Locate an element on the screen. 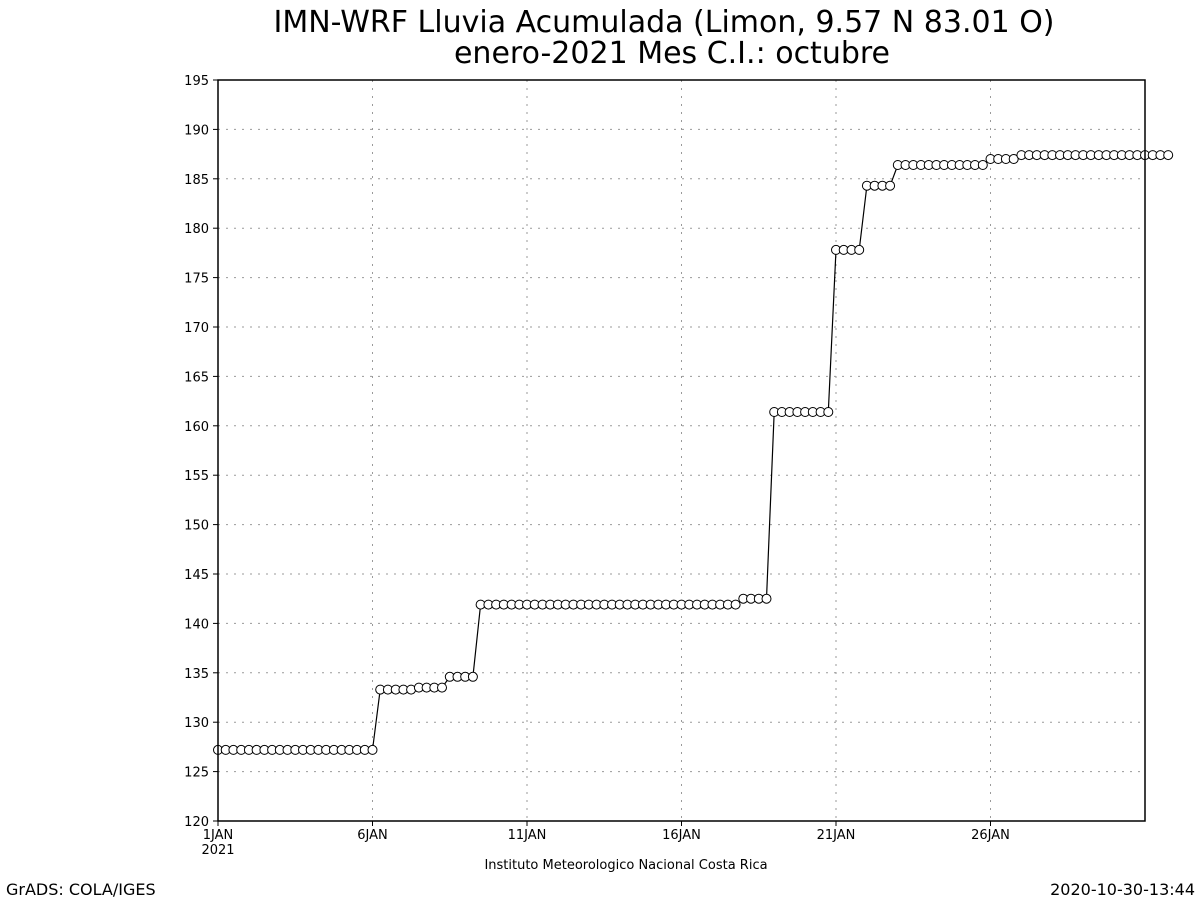 Image resolution: width=1200 pixels, height=900 pixels. y-tick-label: 185 is located at coordinates (196, 180).